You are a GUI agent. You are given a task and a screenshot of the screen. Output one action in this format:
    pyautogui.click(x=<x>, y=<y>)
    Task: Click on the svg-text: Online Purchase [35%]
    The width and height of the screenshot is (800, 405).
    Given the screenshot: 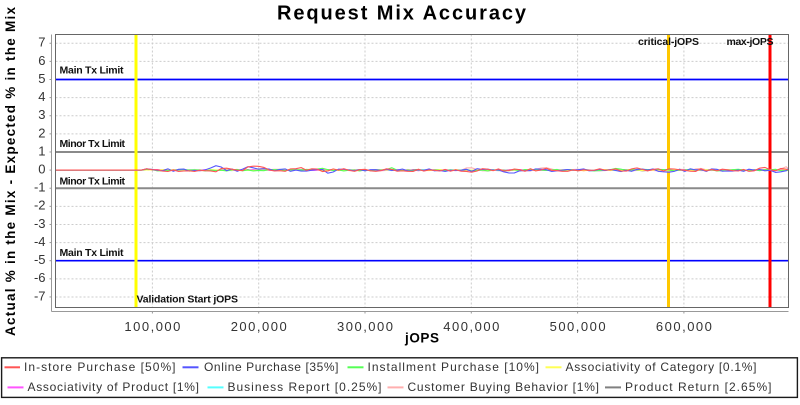 What is the action you would take?
    pyautogui.click(x=271, y=367)
    